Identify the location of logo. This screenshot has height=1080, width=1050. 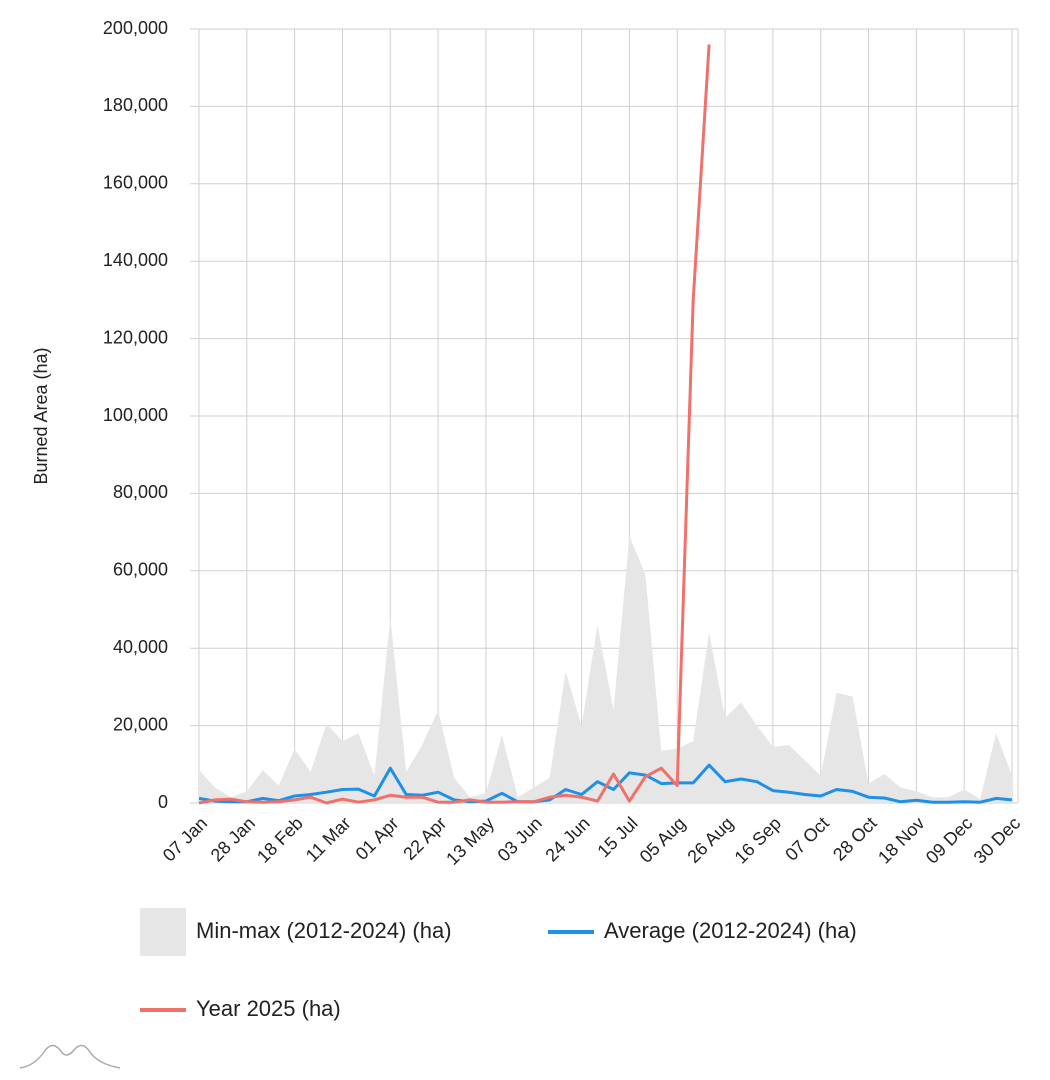
(70, 1056).